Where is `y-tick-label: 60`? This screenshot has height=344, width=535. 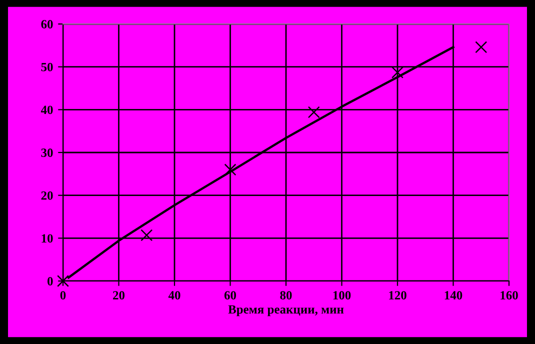
y-tick-label: 60 is located at coordinates (47, 24).